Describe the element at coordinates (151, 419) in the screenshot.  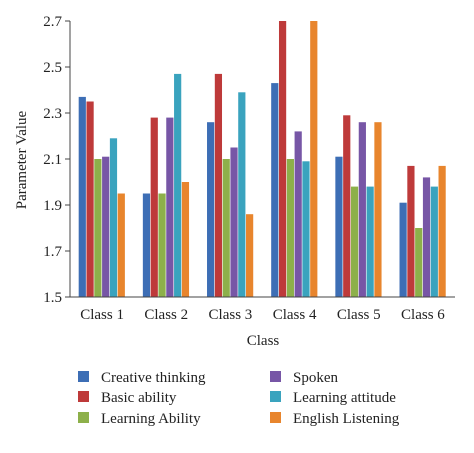
I see `legend-label: Learning Ability` at that location.